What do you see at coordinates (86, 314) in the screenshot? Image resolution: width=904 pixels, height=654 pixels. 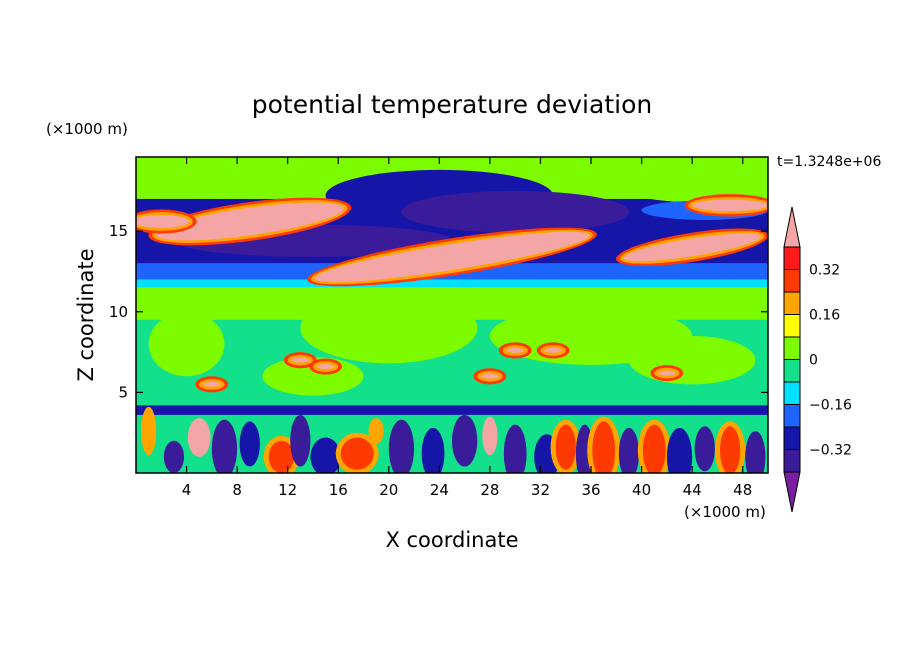 I see `y-axis-label: Z coordinate` at bounding box center [86, 314].